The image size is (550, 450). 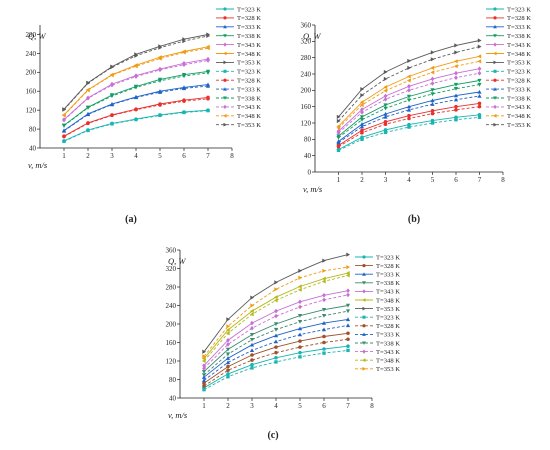 What do you see at coordinates (276, 406) in the screenshot?
I see `x-tick-label: 4` at bounding box center [276, 406].